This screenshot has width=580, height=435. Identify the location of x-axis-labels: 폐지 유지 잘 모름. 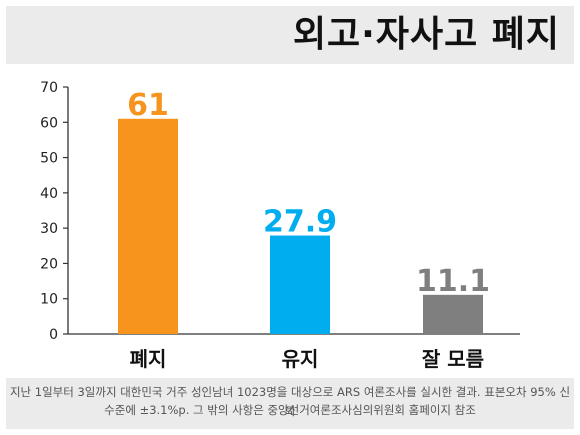
(307, 359).